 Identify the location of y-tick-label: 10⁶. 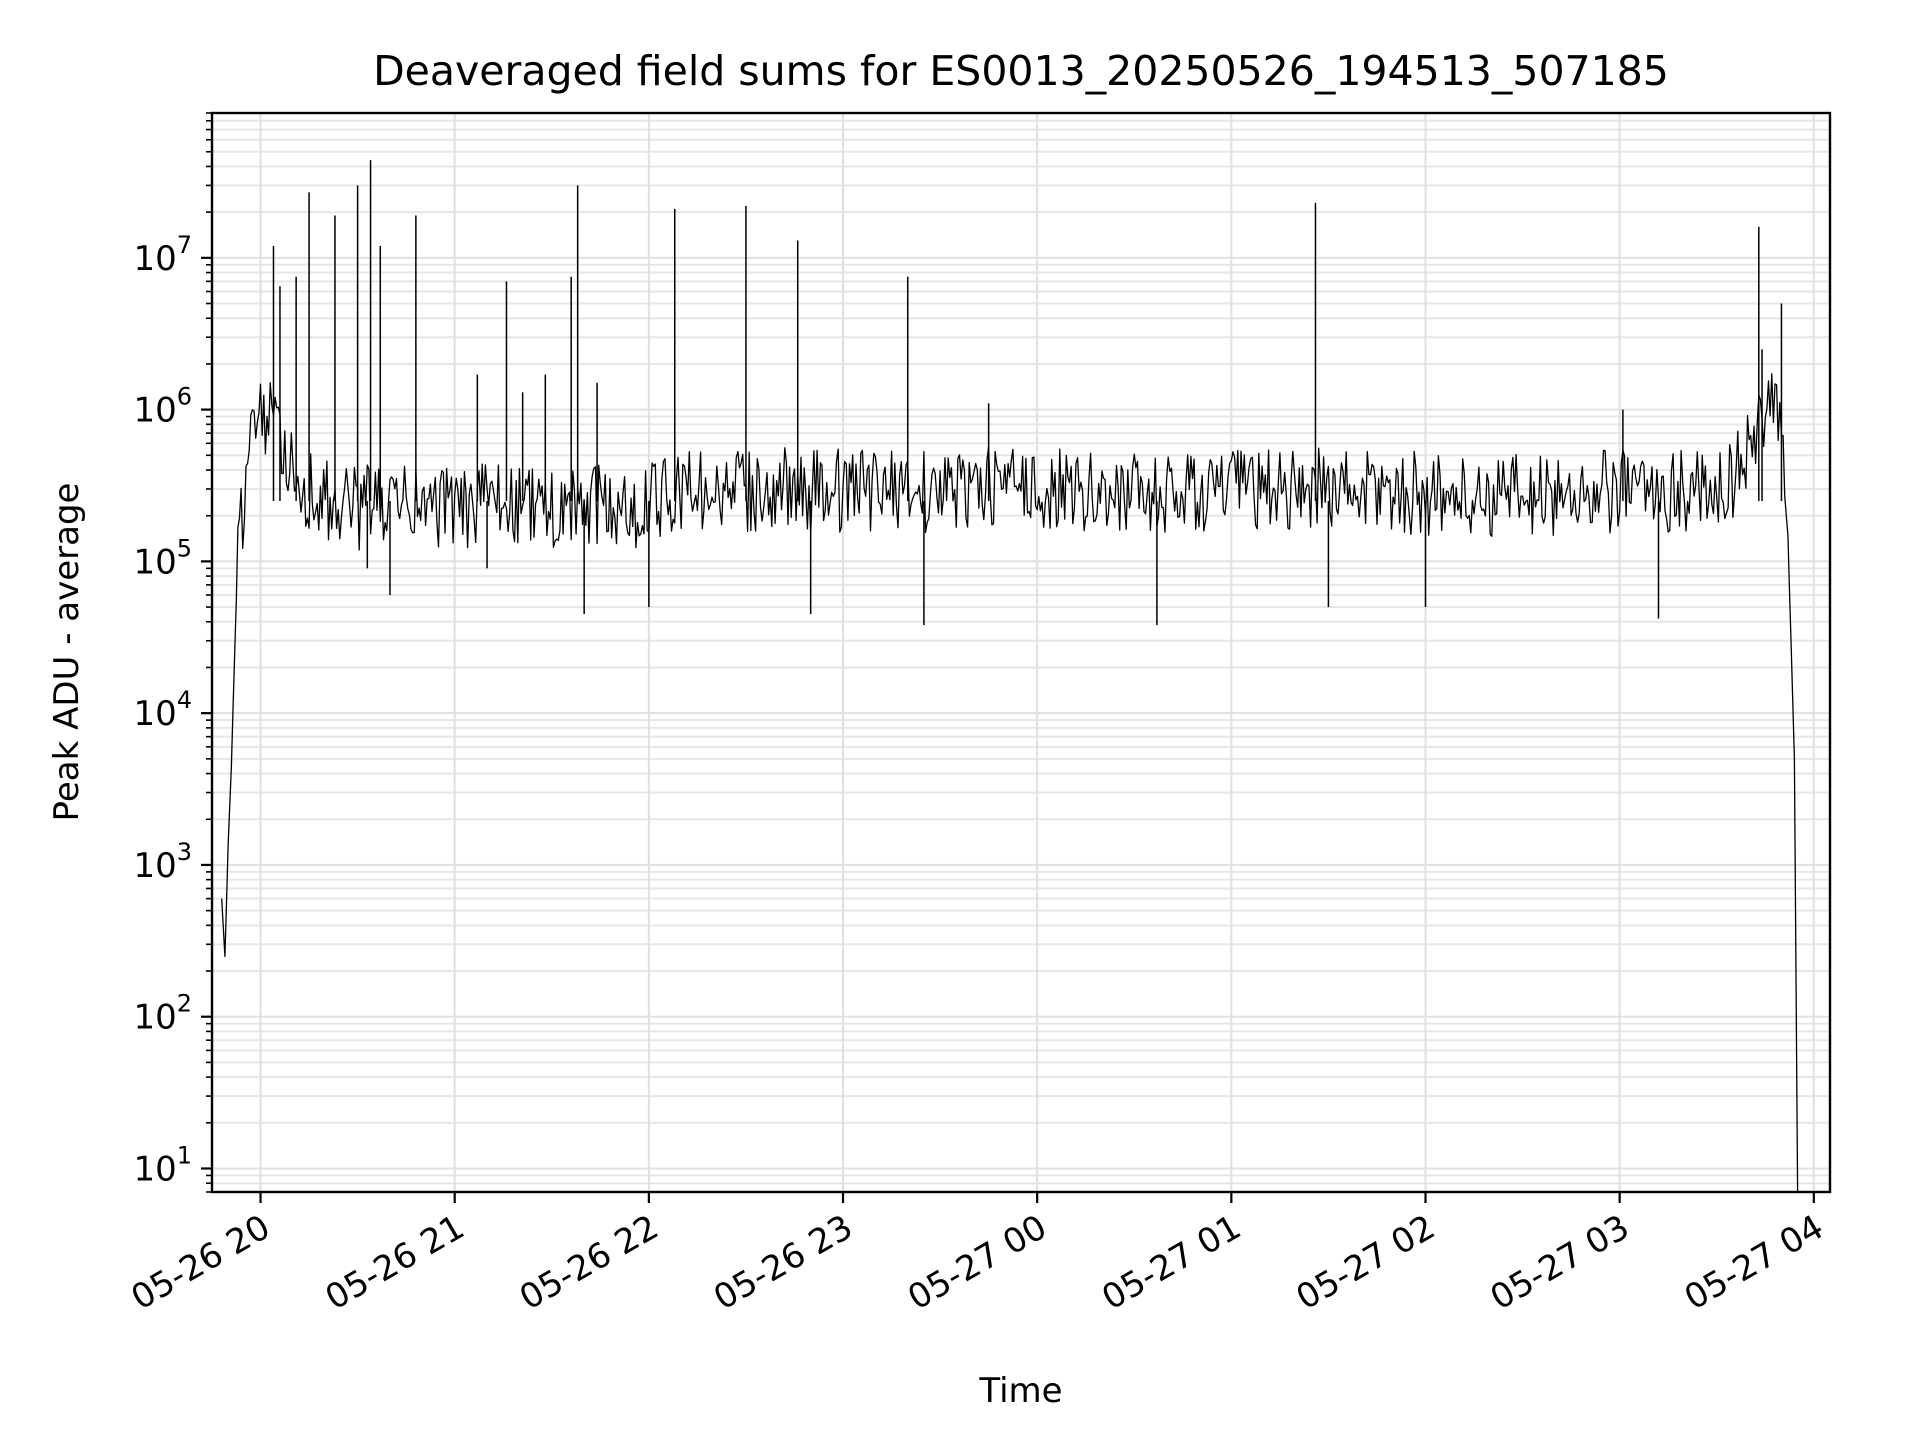
(162, 407).